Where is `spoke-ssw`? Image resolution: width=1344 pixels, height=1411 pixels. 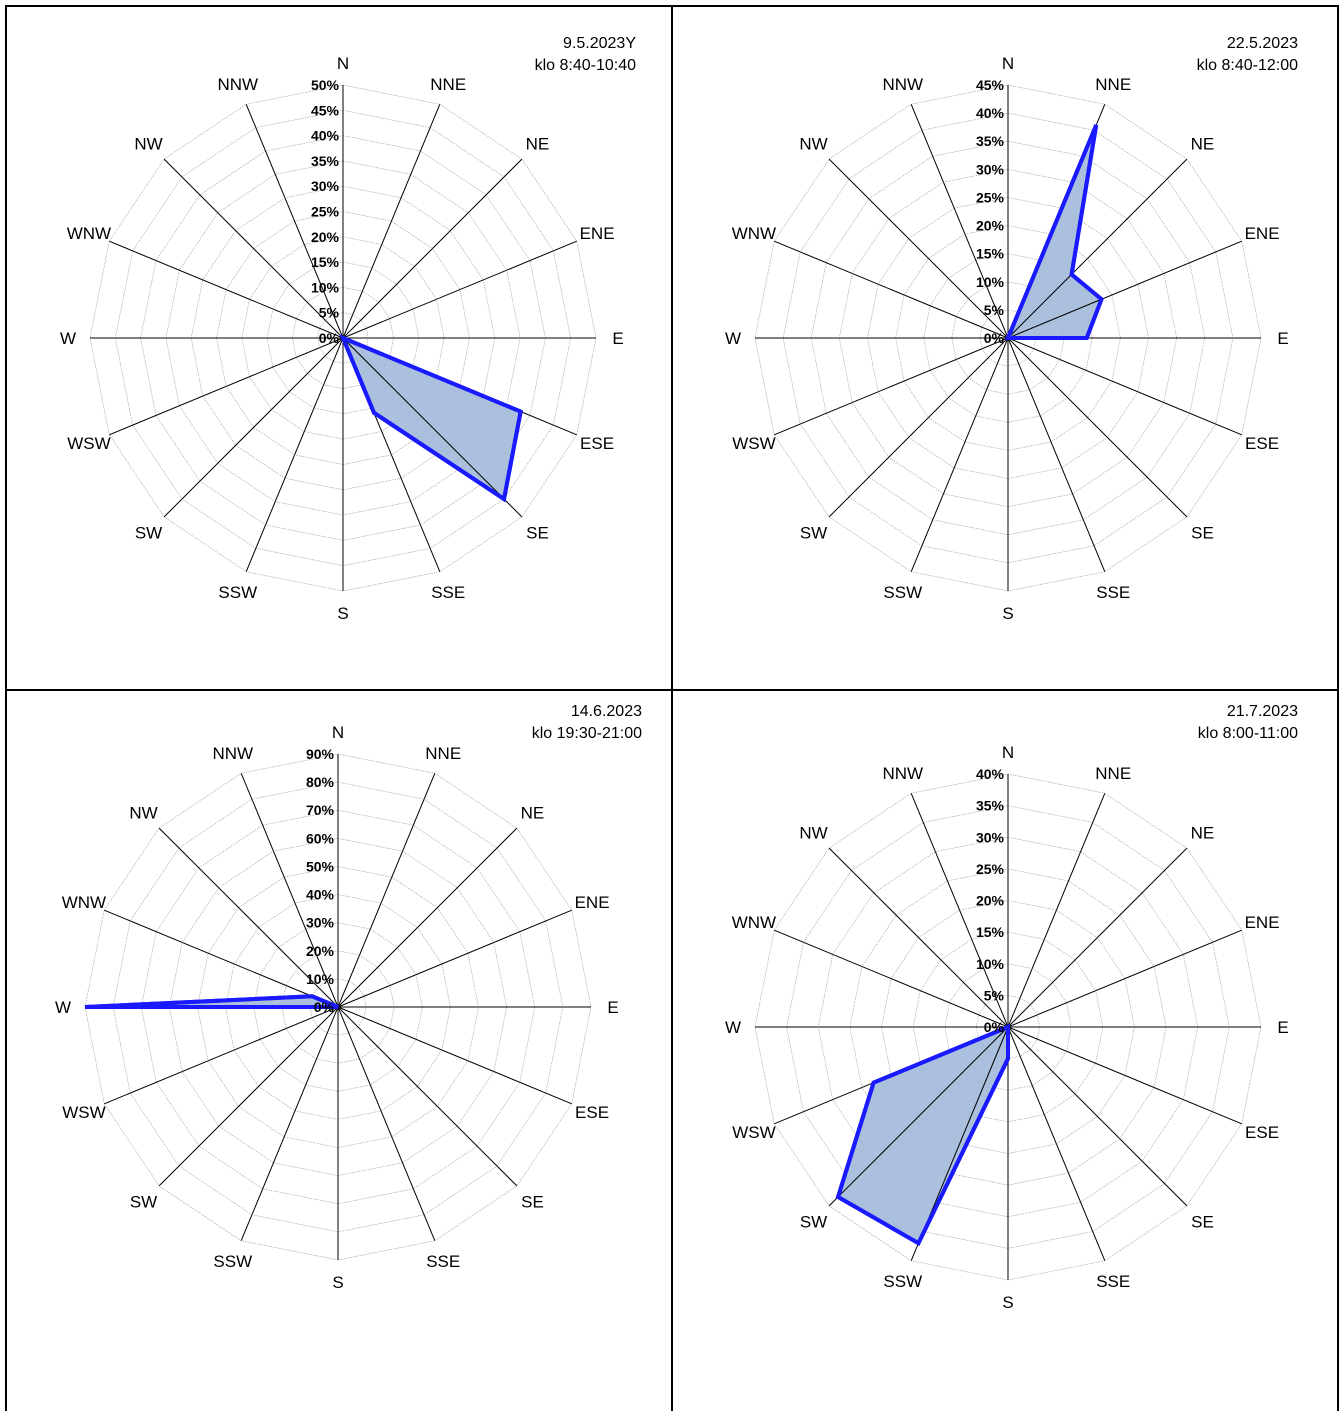 spoke-ssw is located at coordinates (959, 454).